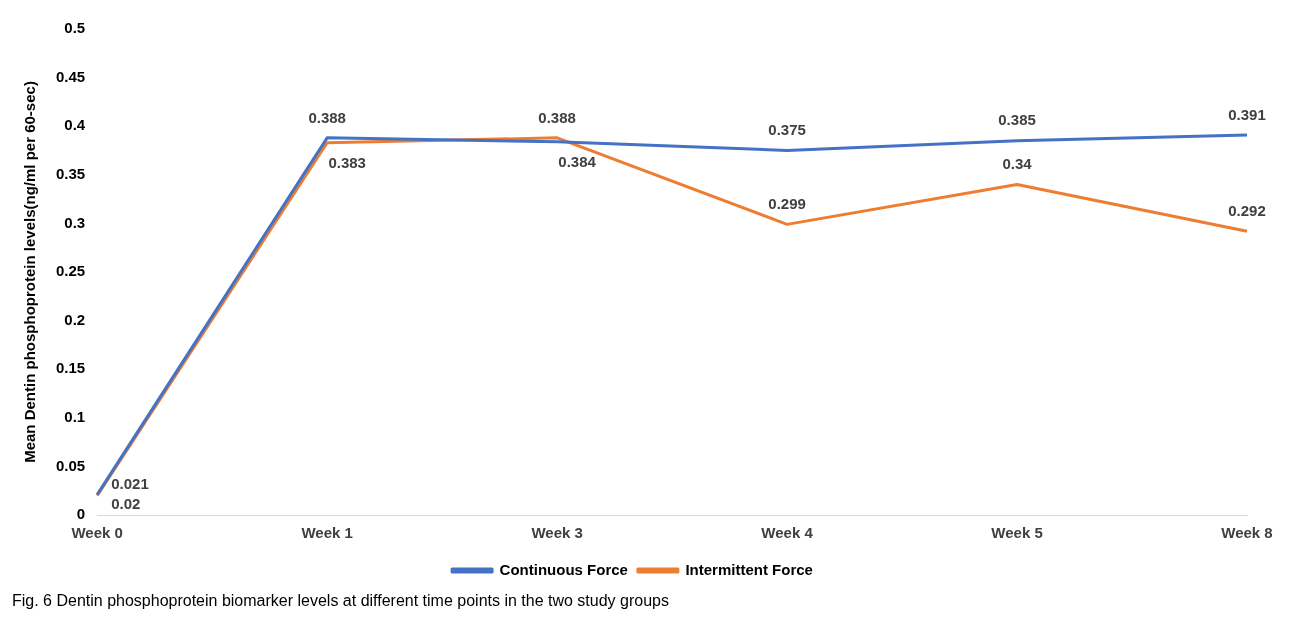 Image resolution: width=1295 pixels, height=624 pixels. Describe the element at coordinates (1017, 533) in the screenshot. I see `x-tick-label: Week 5` at that location.